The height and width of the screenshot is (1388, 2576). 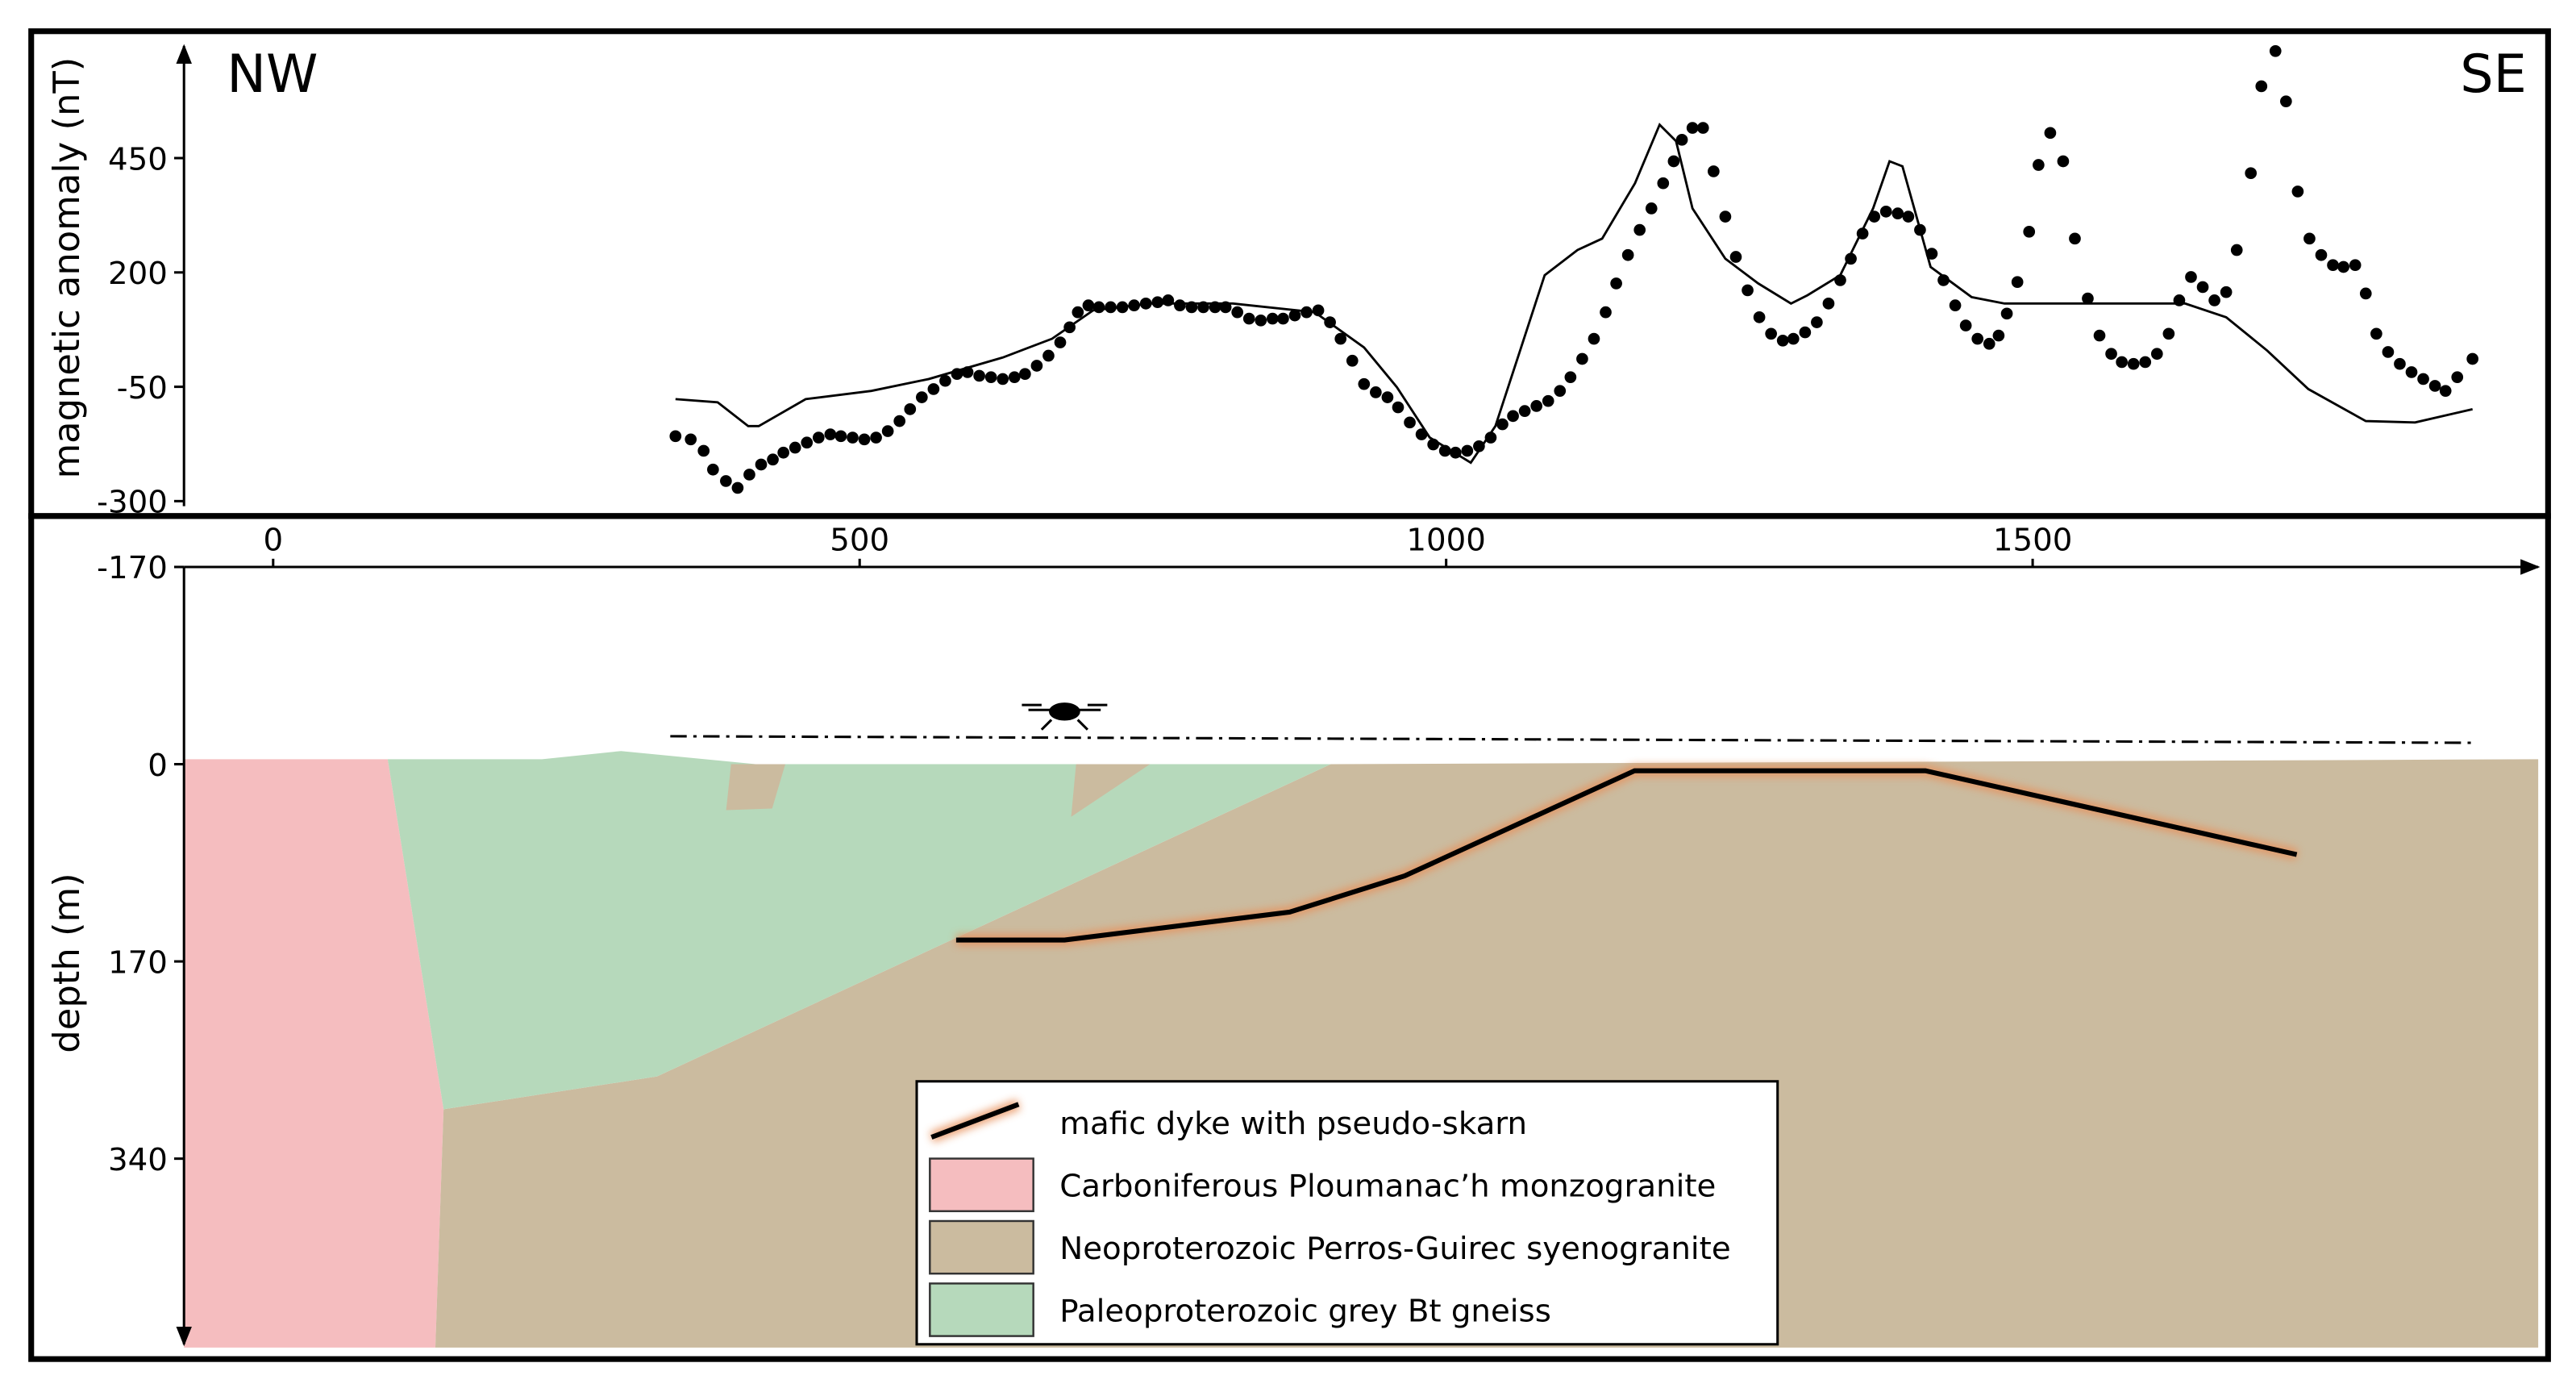 What do you see at coordinates (1293, 1124) in the screenshot?
I see `legend-label: mafic dyke with pseudo-skarn` at bounding box center [1293, 1124].